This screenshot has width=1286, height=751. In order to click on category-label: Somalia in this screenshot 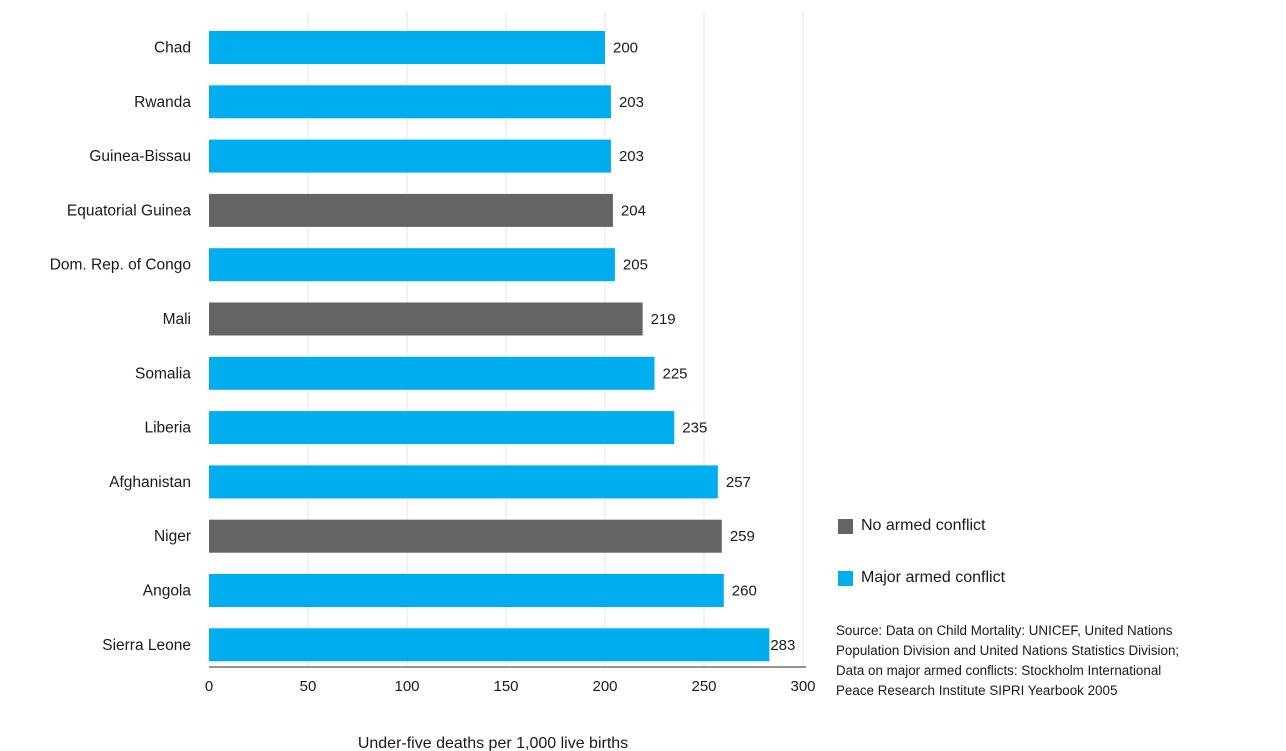, I will do `click(163, 373)`.